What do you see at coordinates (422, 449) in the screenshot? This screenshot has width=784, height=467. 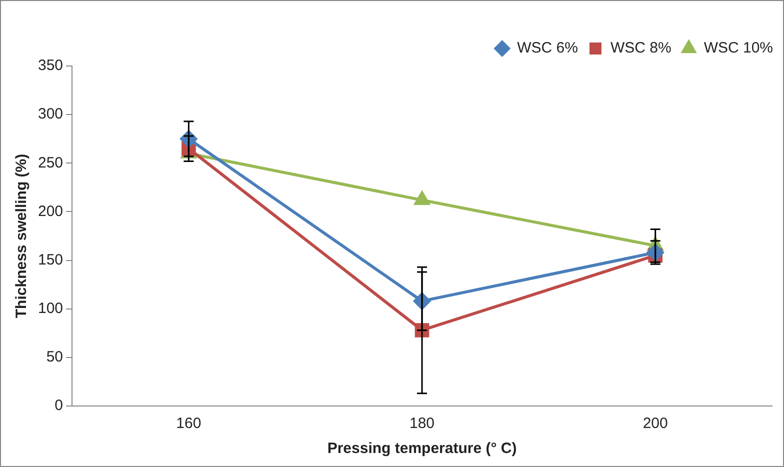 I see `x-axis-title: Pressing temperature (° C)` at bounding box center [422, 449].